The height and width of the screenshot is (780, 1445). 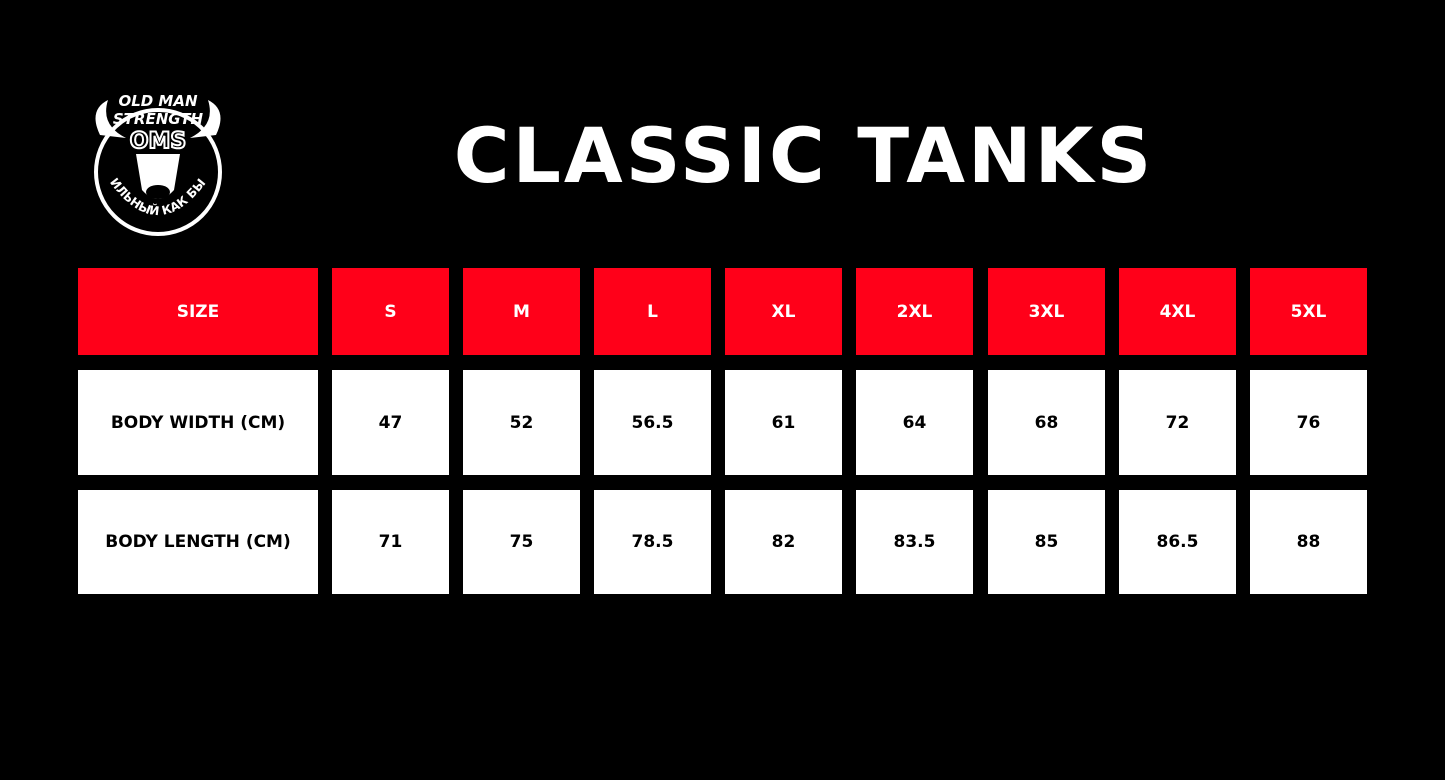 I want to click on value-cell: 71, so click(x=390, y=542).